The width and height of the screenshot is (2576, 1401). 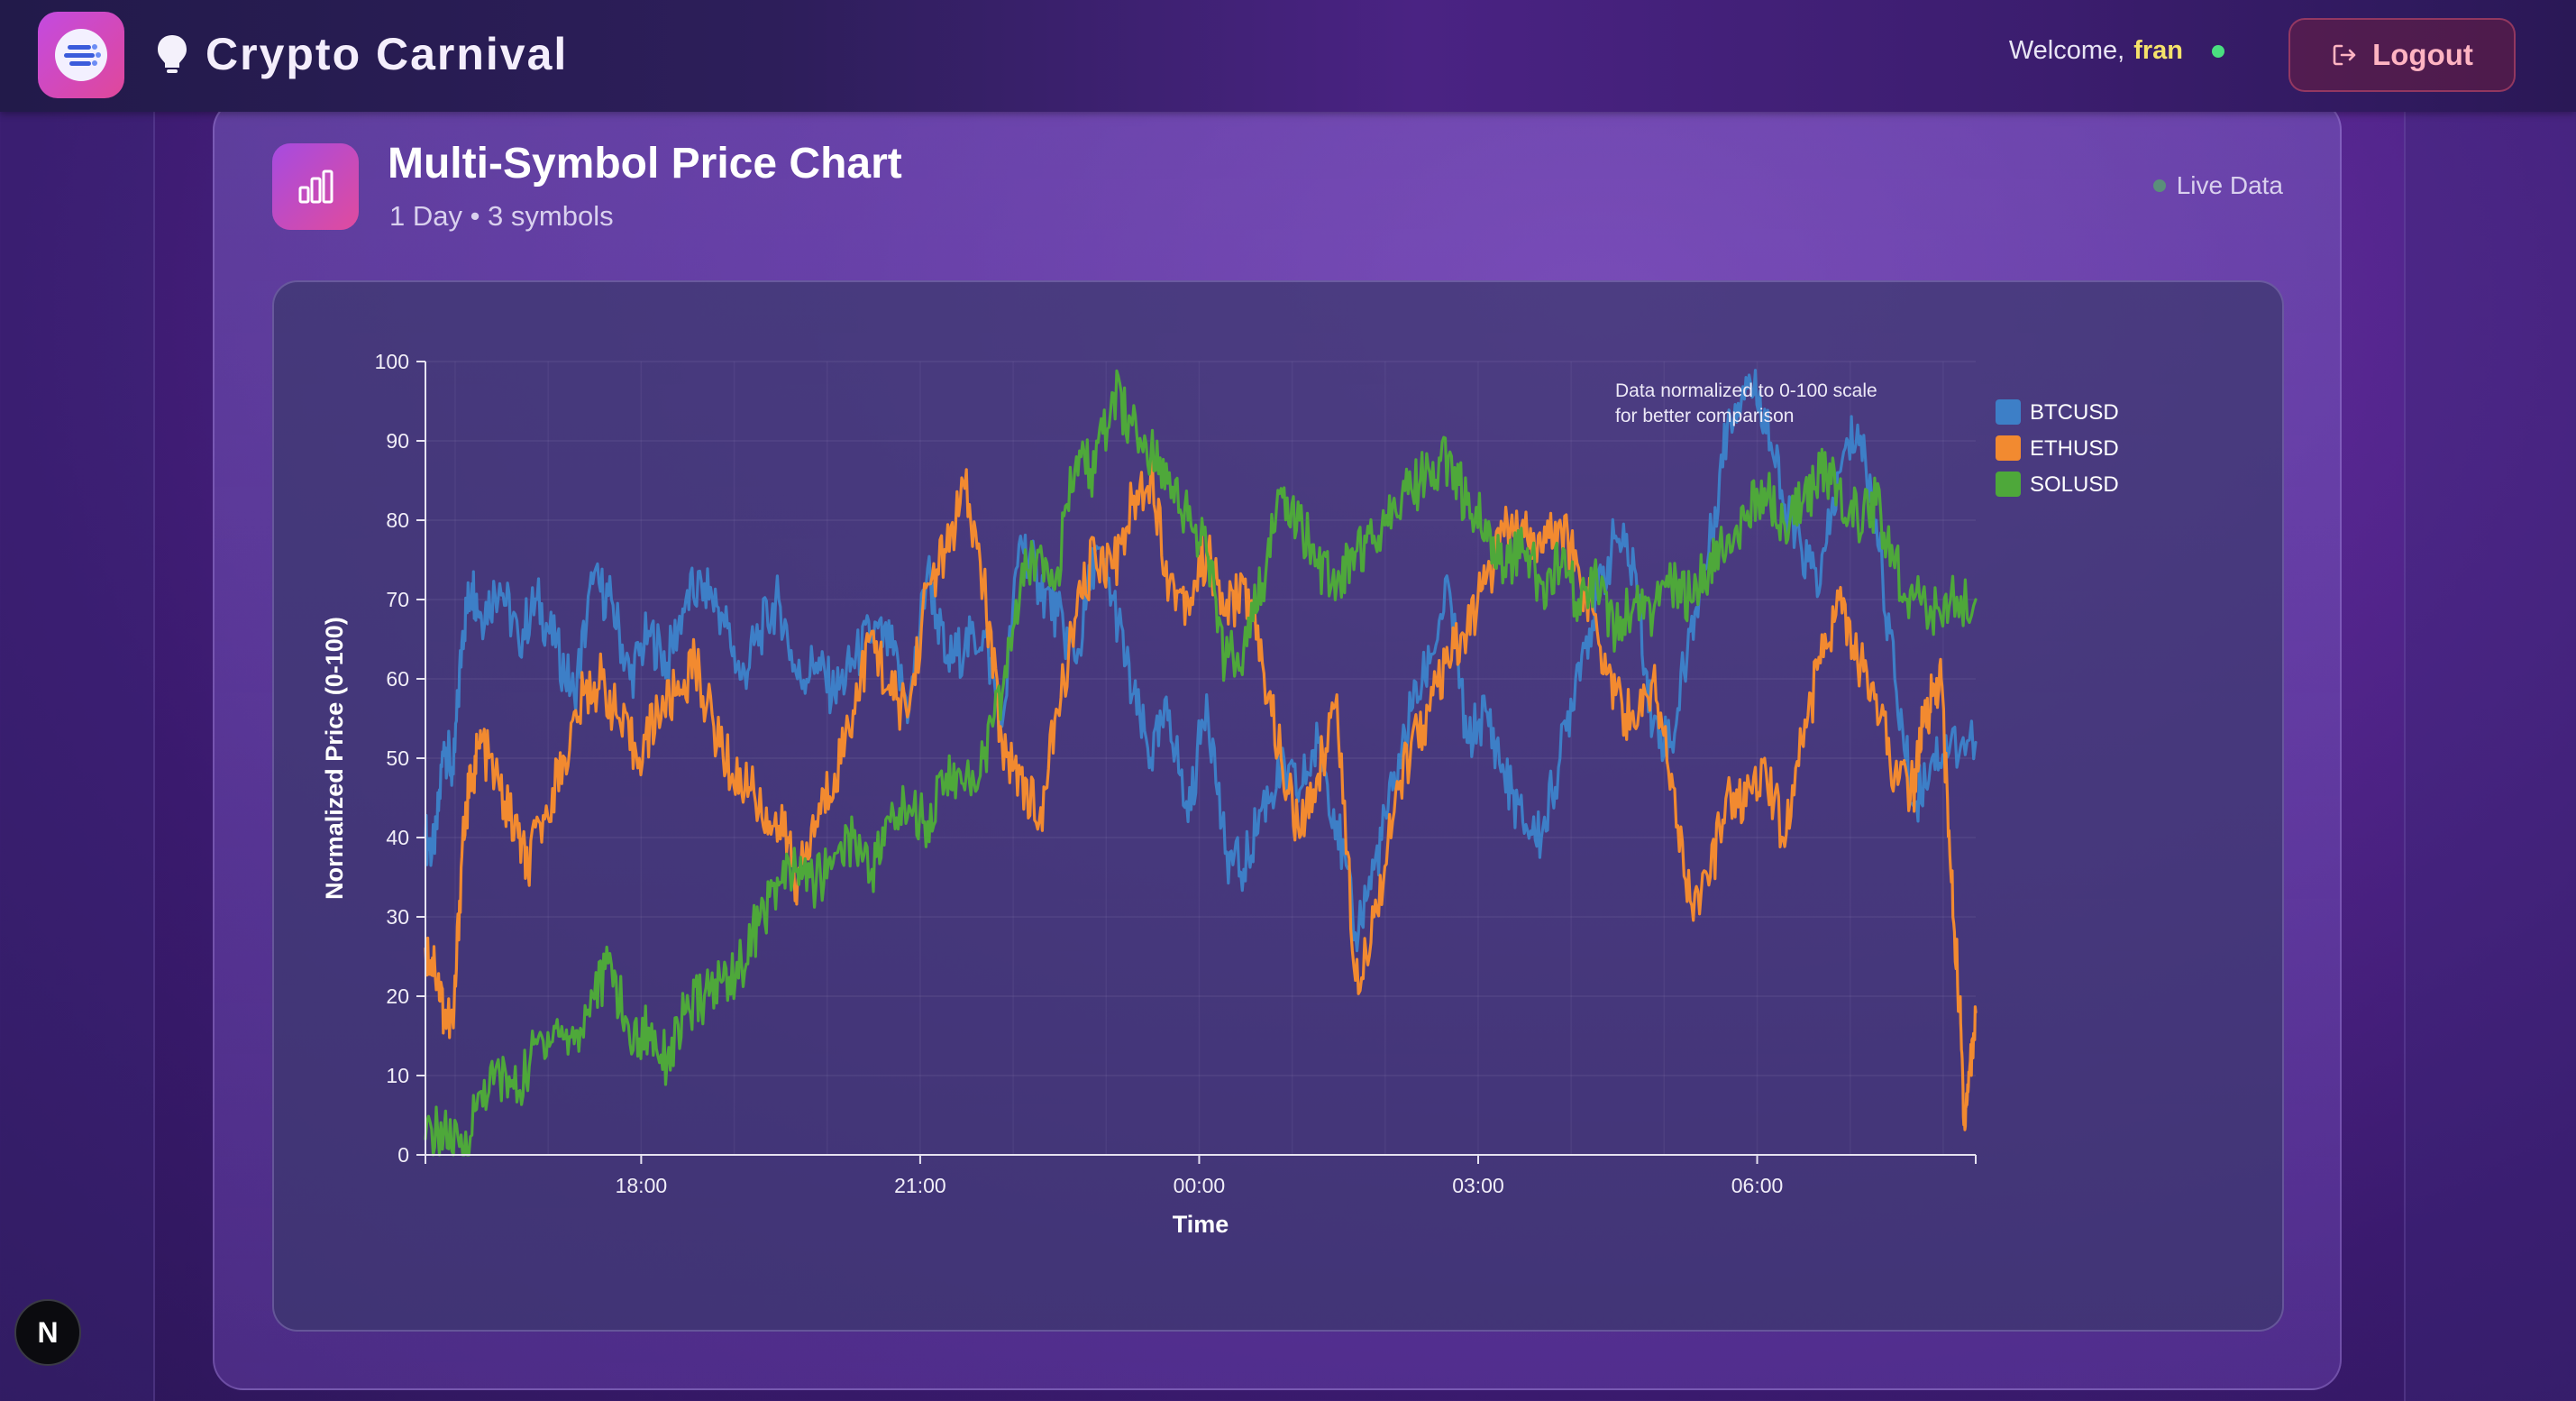 What do you see at coordinates (315, 186) in the screenshot?
I see `bar-chart-icon` at bounding box center [315, 186].